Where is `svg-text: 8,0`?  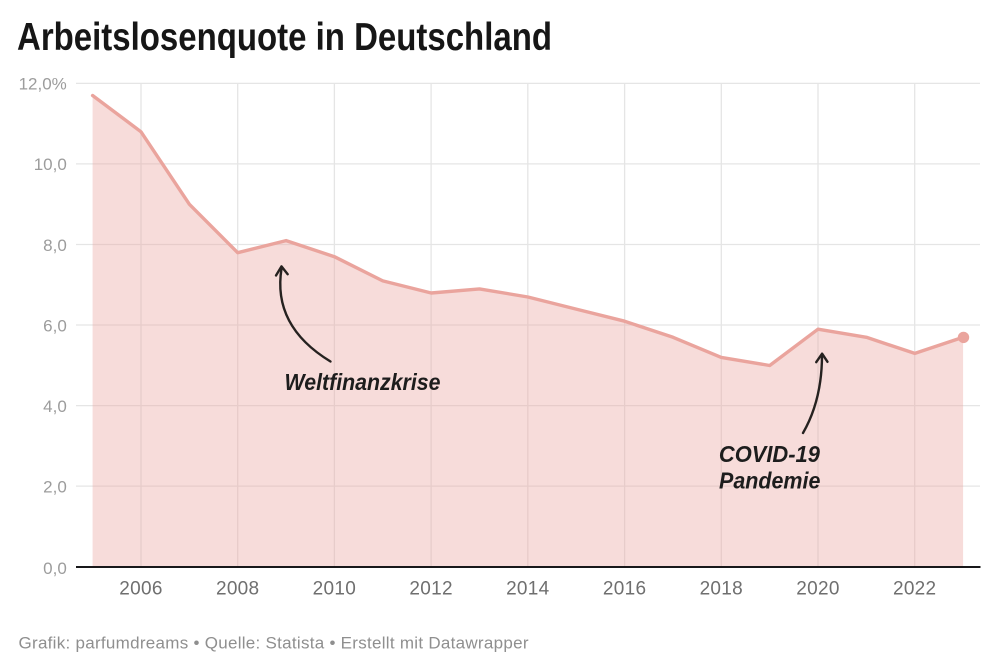
svg-text: 8,0 is located at coordinates (55, 245).